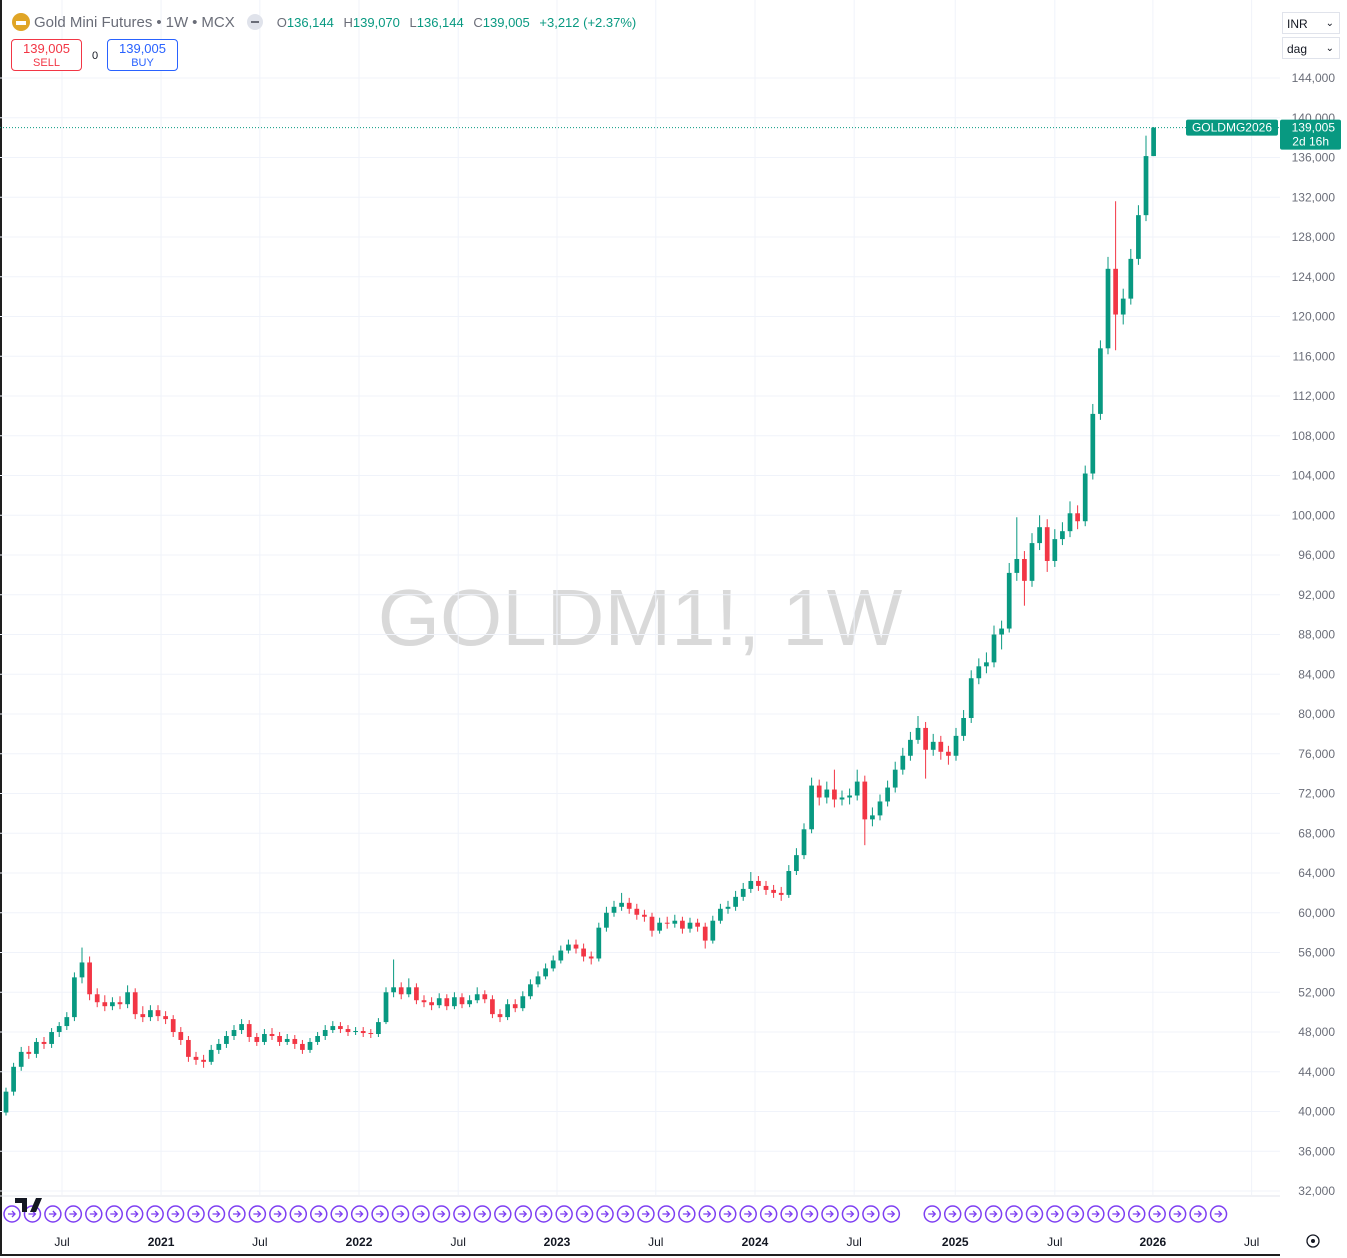 The height and width of the screenshot is (1258, 1347). What do you see at coordinates (46, 48) in the screenshot?
I see `sell-price: 139,005` at bounding box center [46, 48].